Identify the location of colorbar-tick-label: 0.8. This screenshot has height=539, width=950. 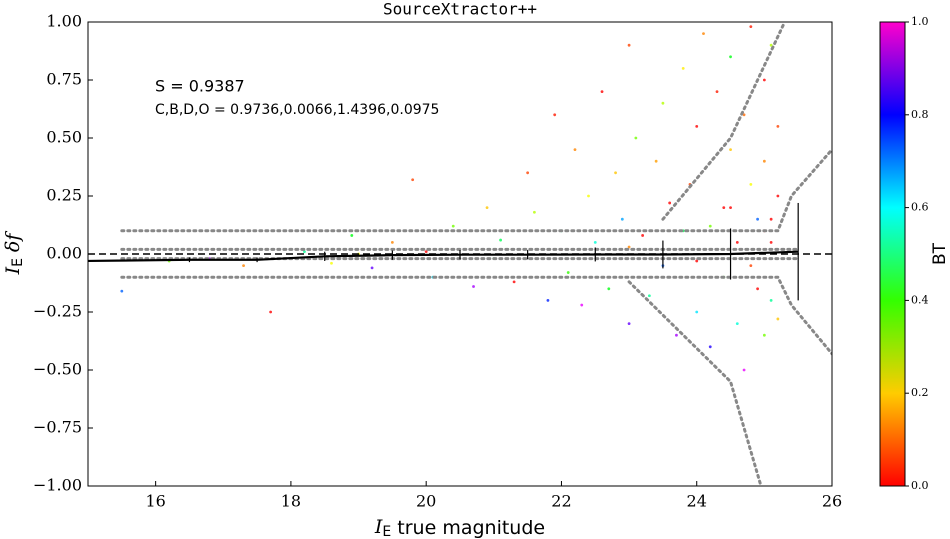
(920, 114).